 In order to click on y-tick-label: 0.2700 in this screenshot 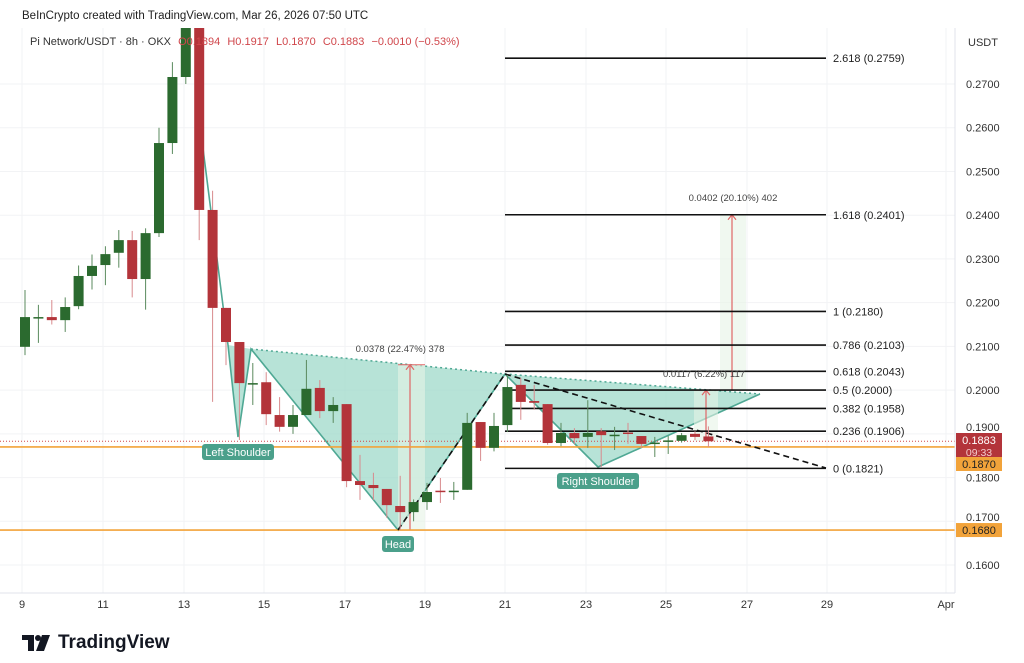, I will do `click(983, 85)`.